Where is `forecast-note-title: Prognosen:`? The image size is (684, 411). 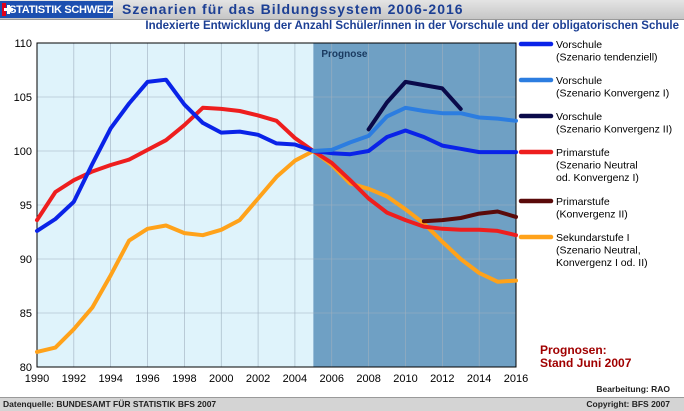
forecast-note-title: Prognosen: is located at coordinates (573, 350).